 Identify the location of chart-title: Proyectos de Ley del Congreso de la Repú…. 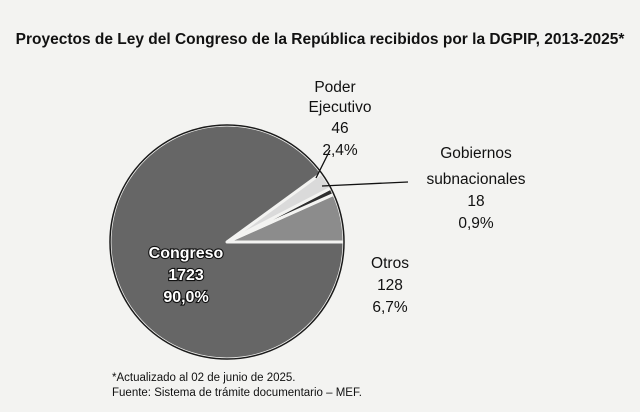
(320, 39).